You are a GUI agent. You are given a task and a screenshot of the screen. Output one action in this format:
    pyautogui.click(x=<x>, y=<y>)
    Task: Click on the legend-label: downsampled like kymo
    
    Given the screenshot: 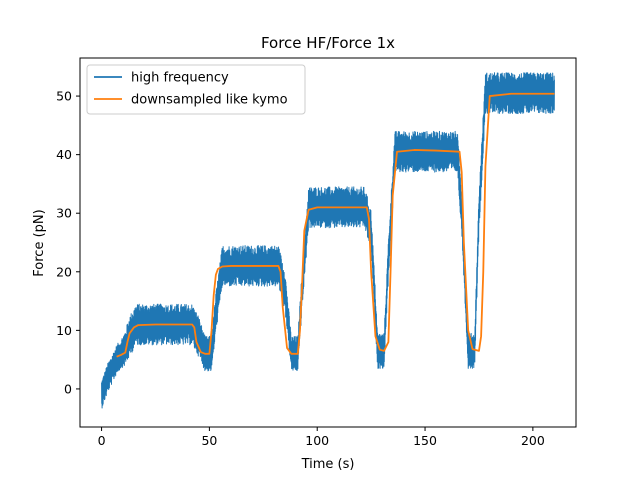 What is the action you would take?
    pyautogui.click(x=209, y=100)
    